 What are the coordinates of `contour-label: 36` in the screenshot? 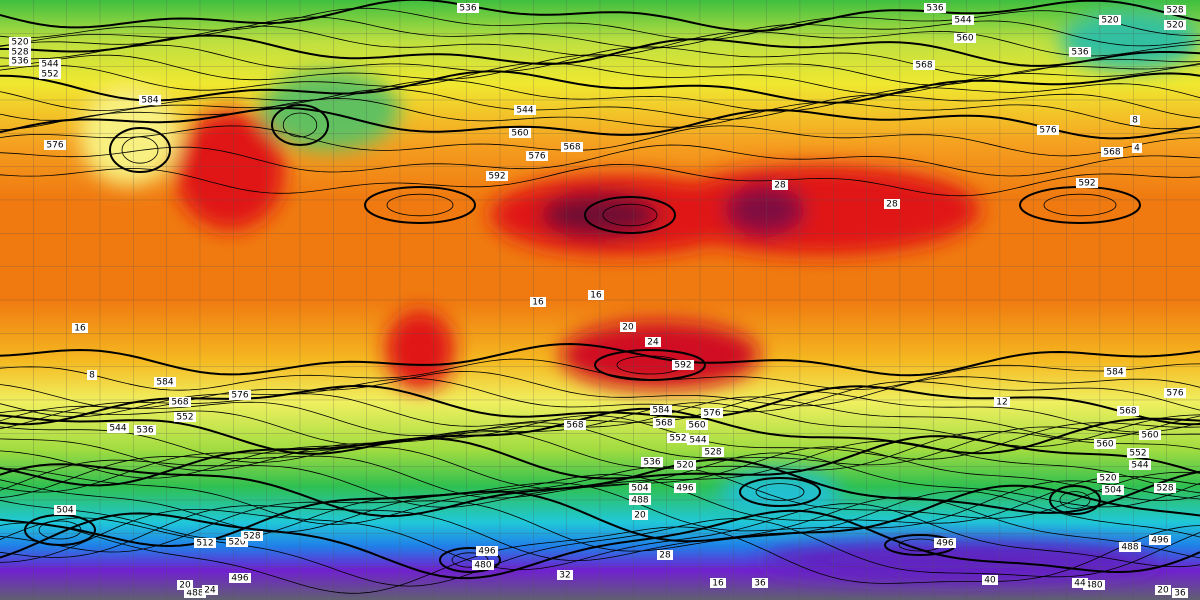 It's located at (1180, 594).